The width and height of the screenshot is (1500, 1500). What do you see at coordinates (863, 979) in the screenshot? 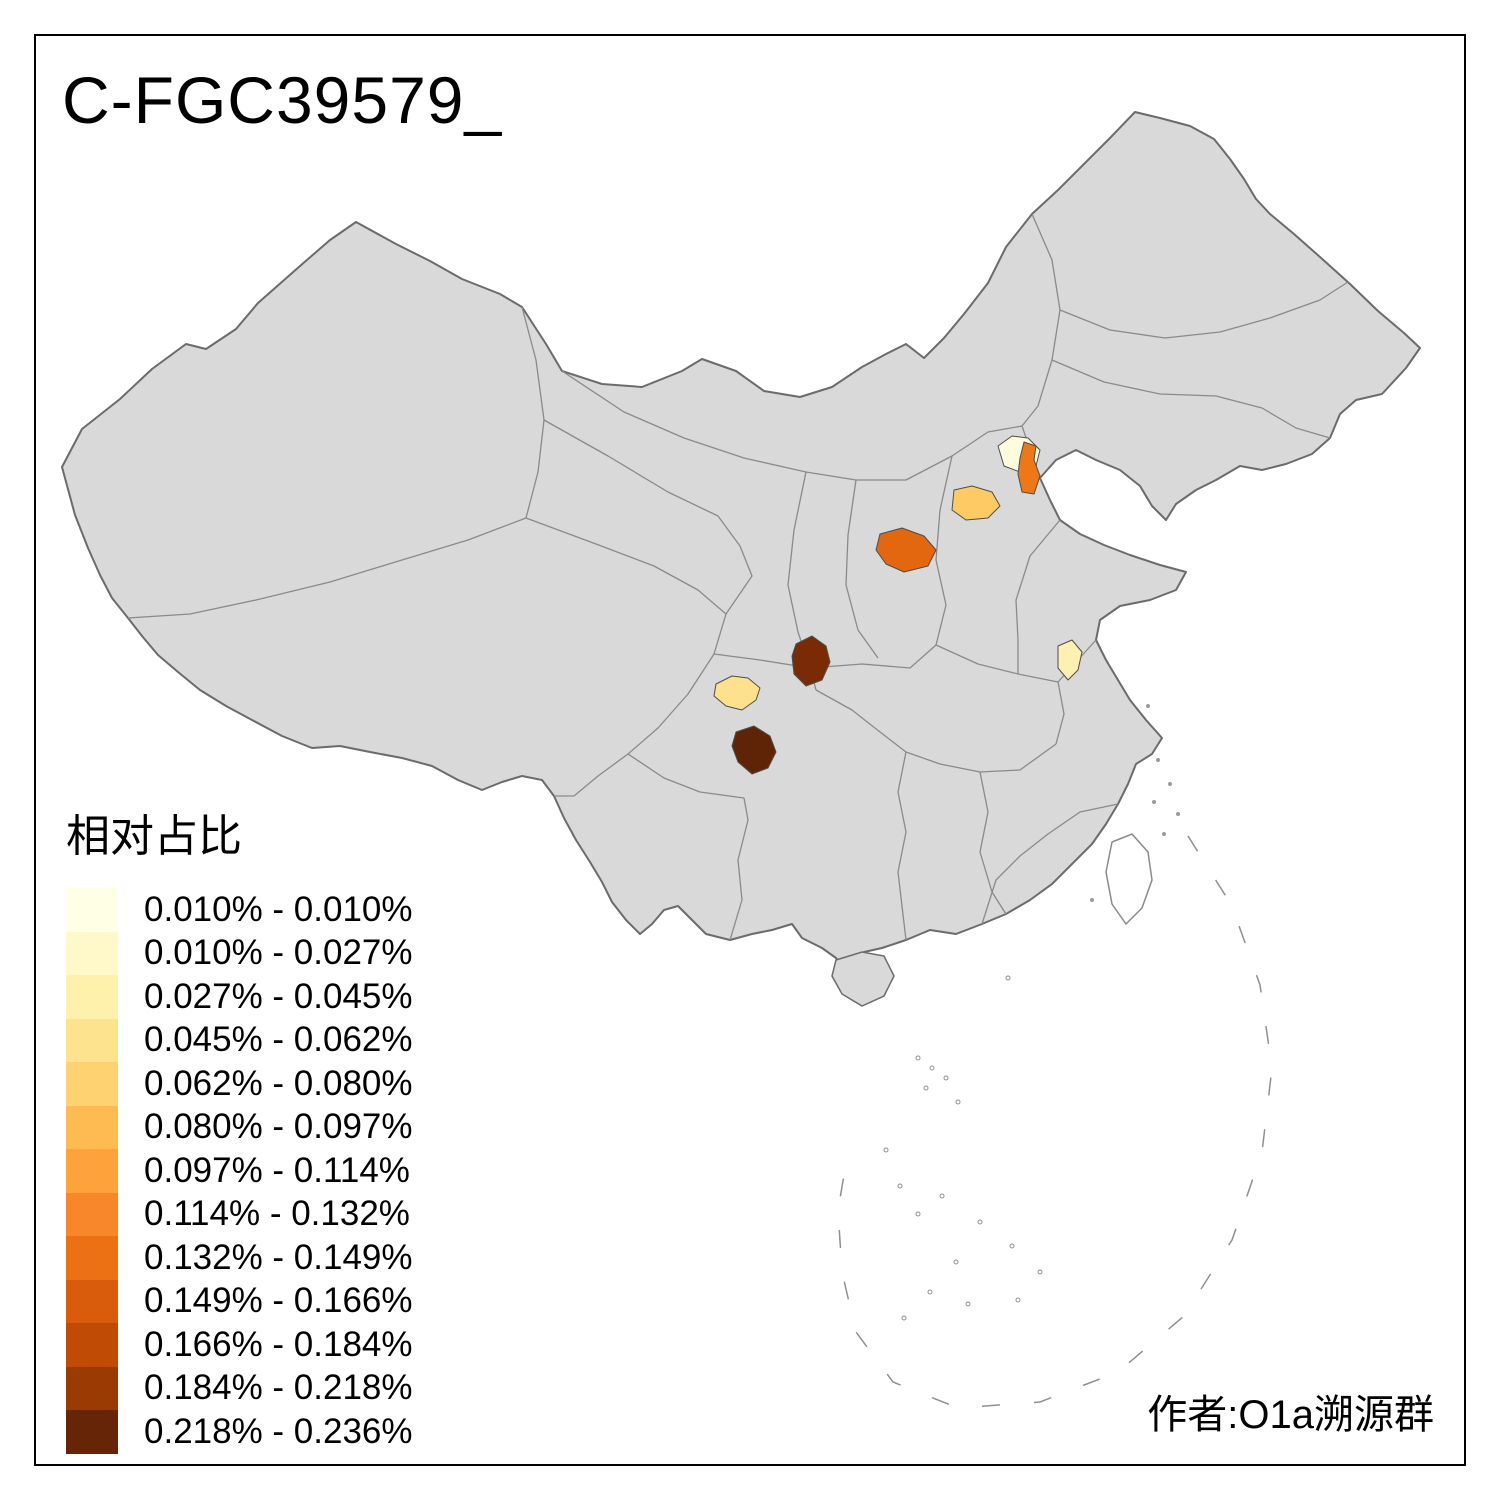
I see `hainan-island` at bounding box center [863, 979].